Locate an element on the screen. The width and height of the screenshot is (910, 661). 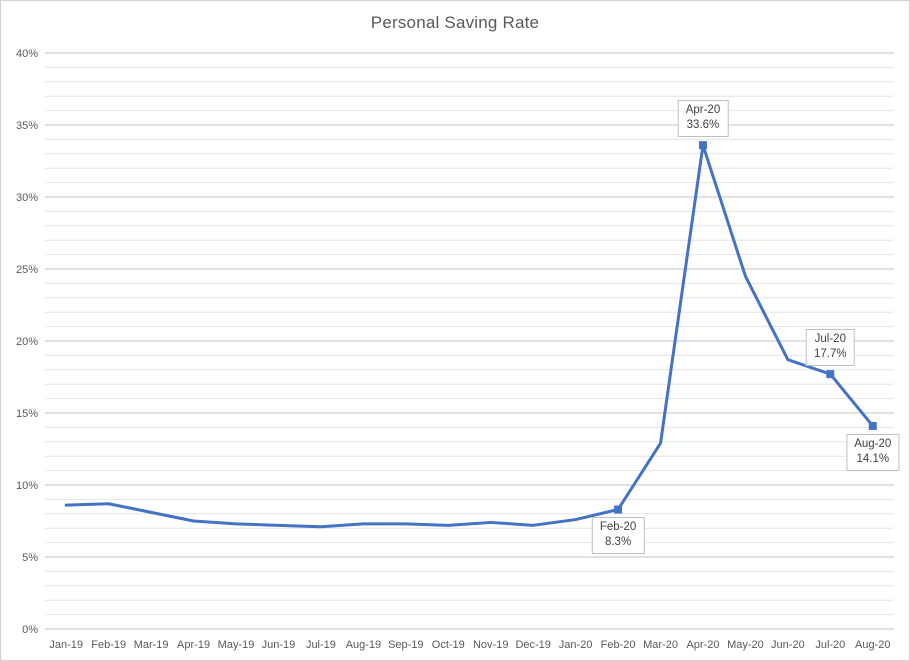
x-axis-tick-label: Mar-19 is located at coordinates (151, 645).